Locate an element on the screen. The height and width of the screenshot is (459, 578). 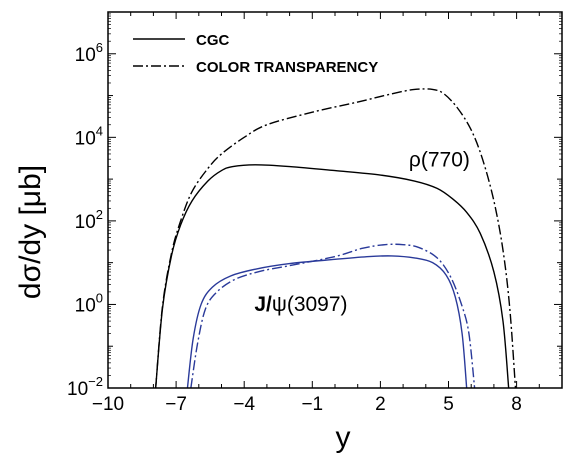
y-tick-label: 10² is located at coordinates (89, 220).